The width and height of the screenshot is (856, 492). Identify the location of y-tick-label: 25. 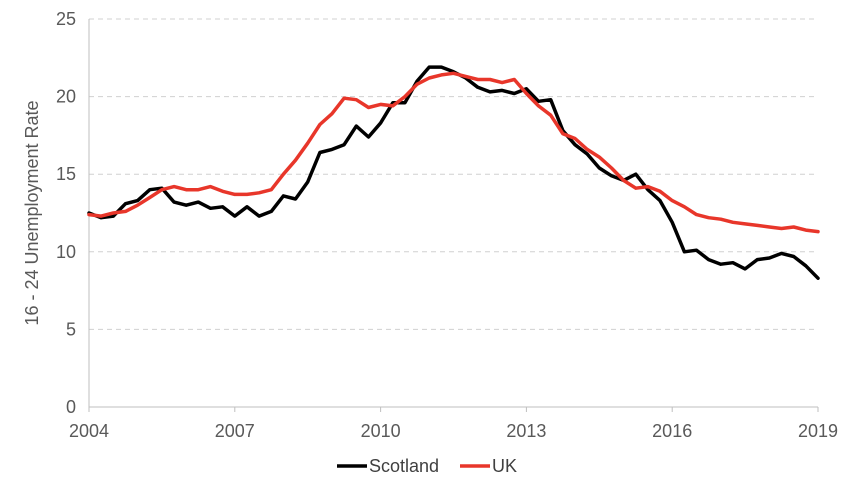
(66, 19).